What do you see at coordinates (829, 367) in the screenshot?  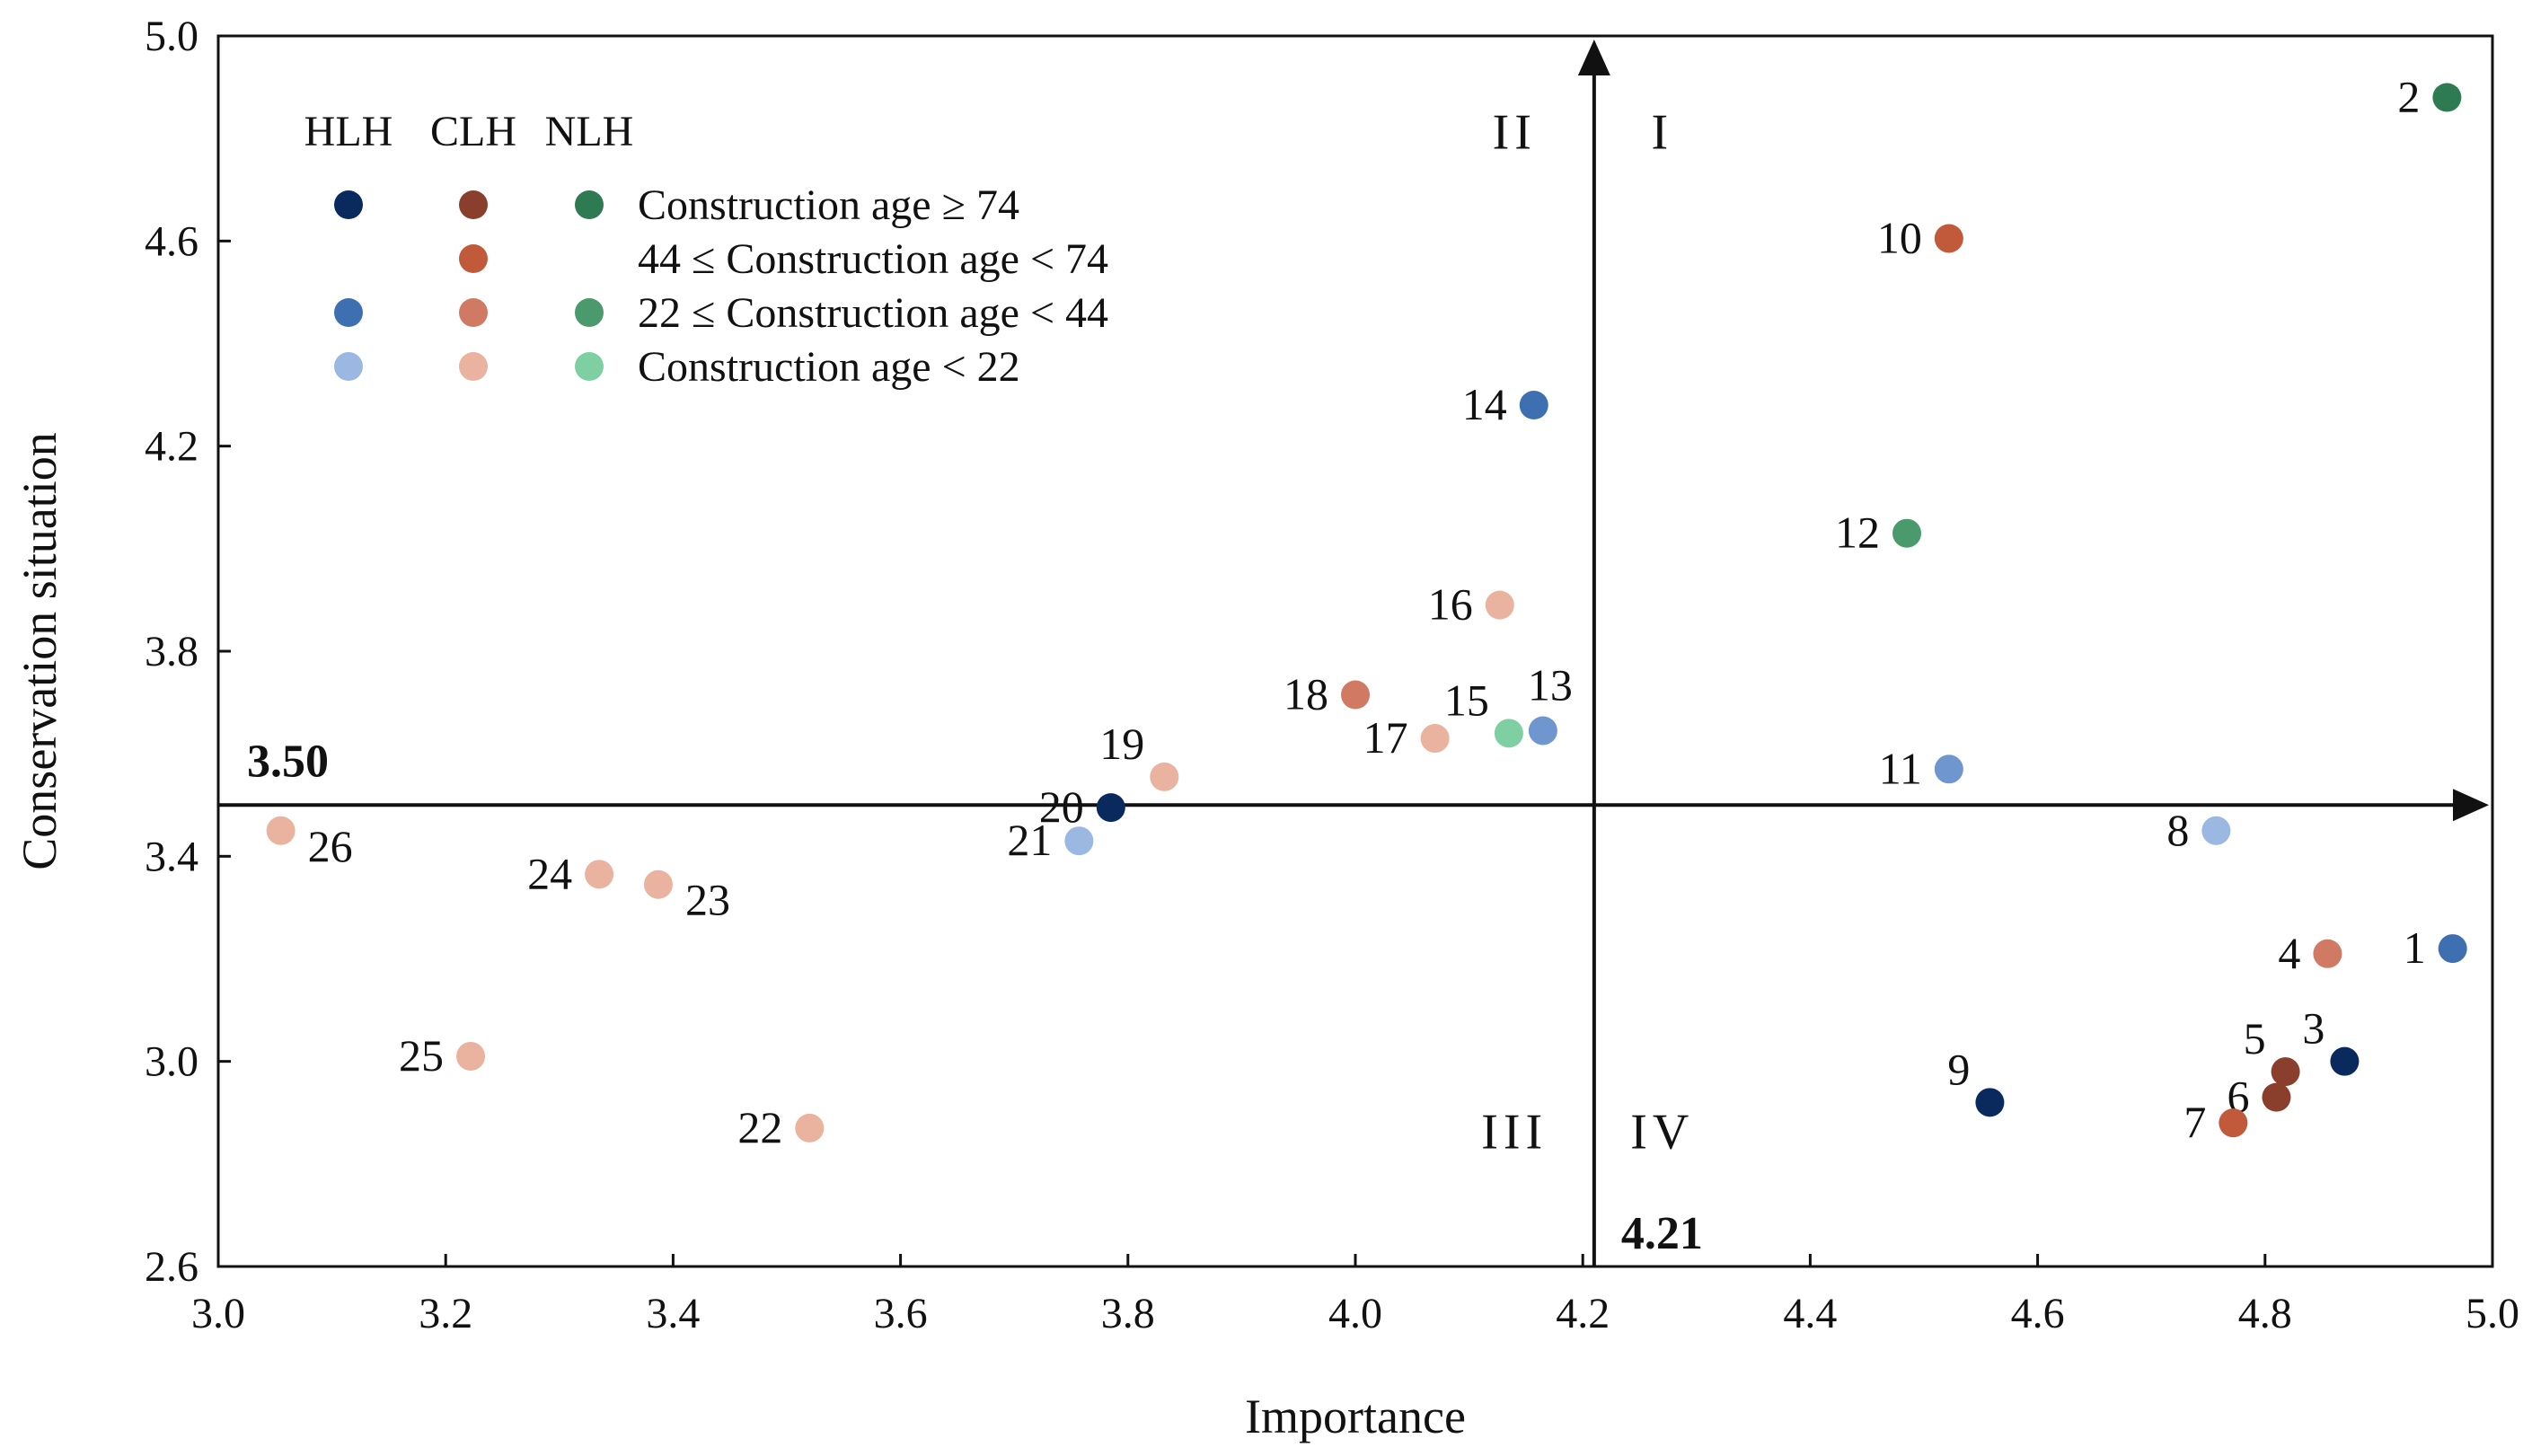 I see `legend-label: Construction age < 22` at bounding box center [829, 367].